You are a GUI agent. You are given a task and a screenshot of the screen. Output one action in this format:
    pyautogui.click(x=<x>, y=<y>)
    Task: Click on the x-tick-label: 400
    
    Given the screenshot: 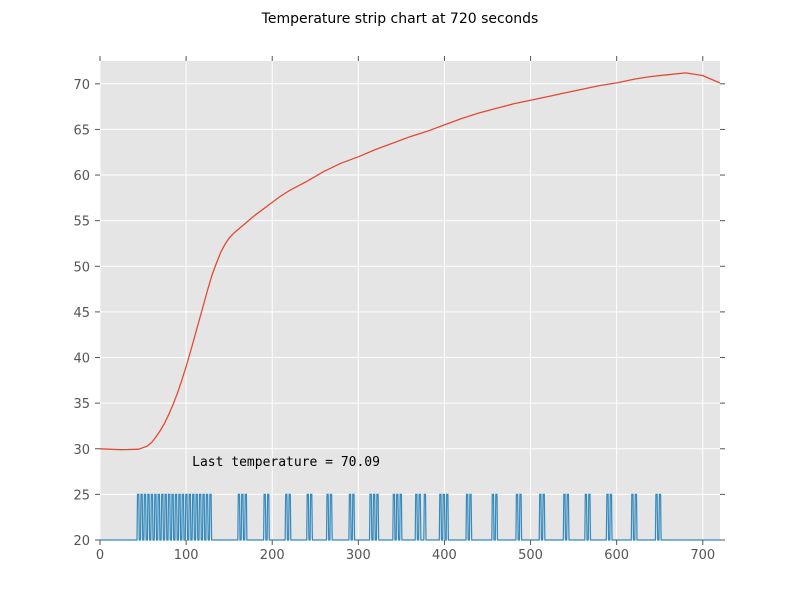 What is the action you would take?
    pyautogui.click(x=444, y=555)
    